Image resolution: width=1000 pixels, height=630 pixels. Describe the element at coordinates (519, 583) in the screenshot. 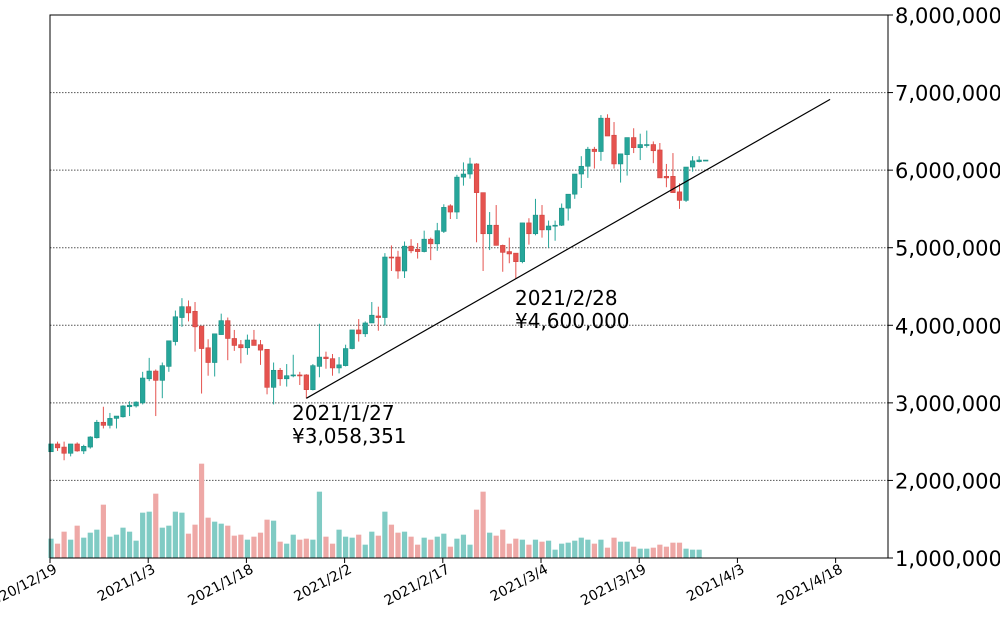

I see `x-tick-label: 2021/3/4` at that location.